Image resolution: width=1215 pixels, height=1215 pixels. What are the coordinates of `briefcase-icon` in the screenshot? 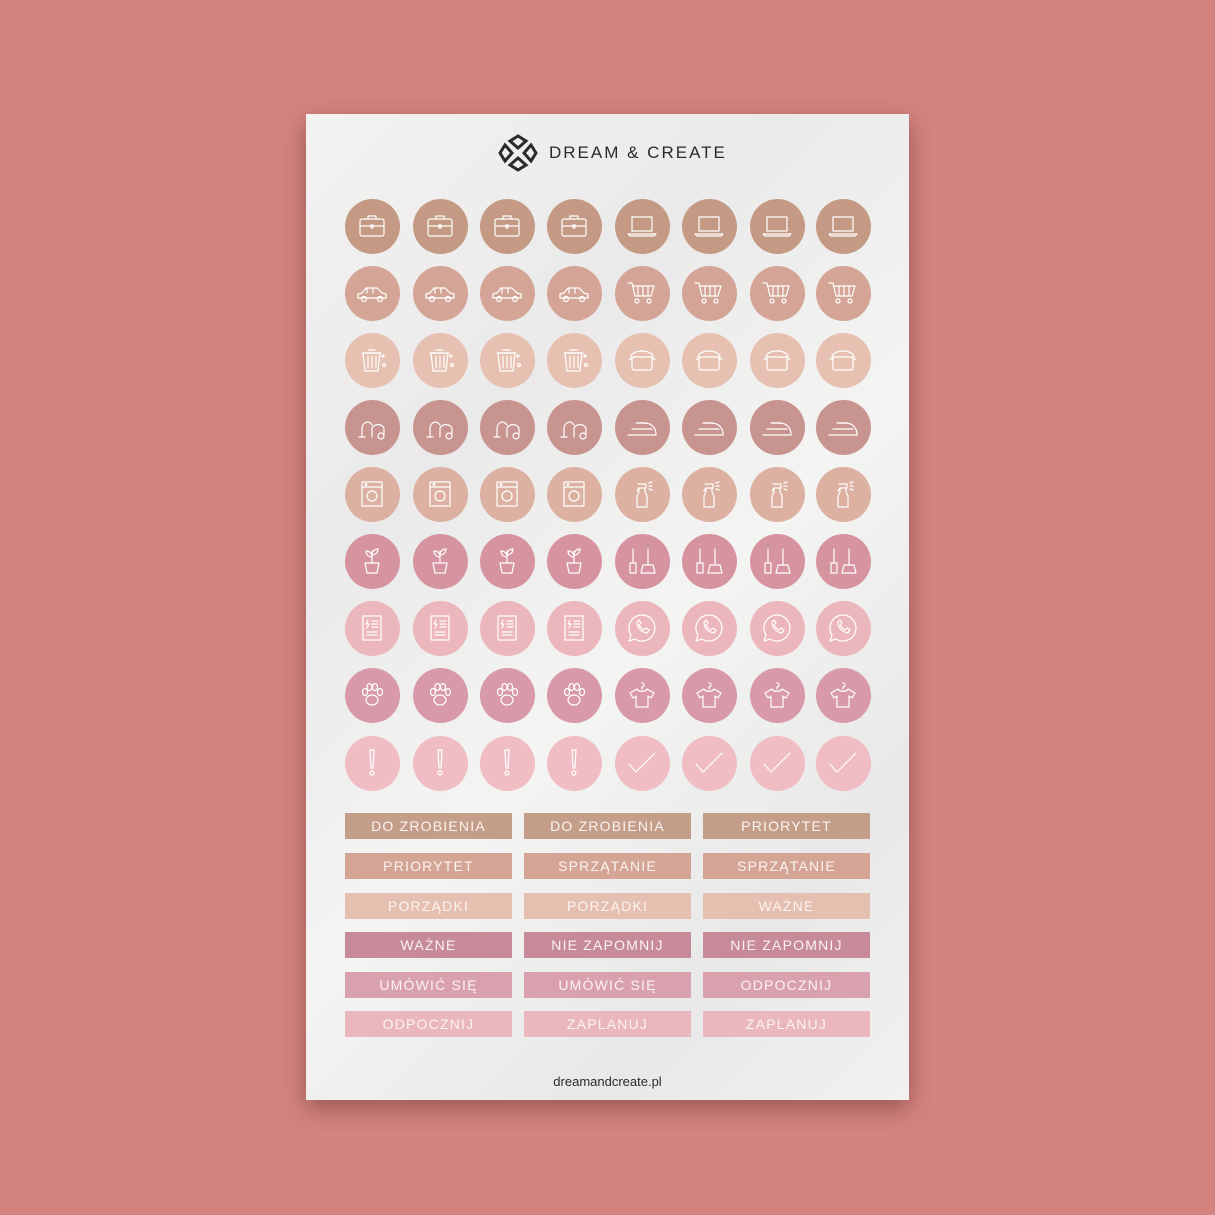 It's located at (574, 226).